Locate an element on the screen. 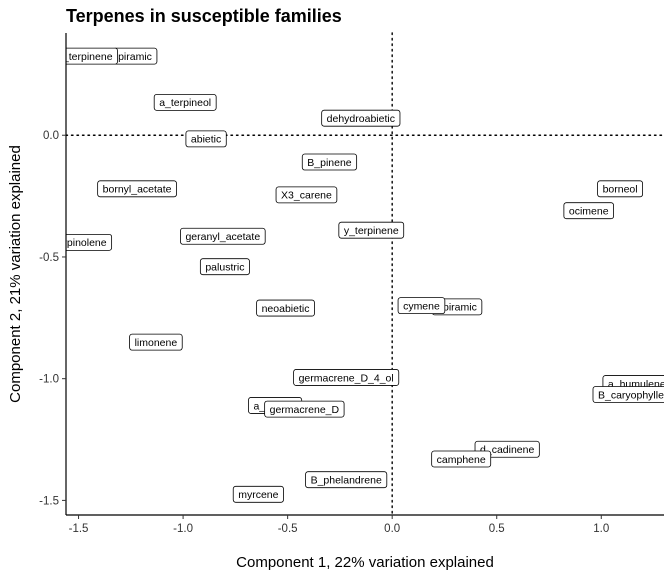 This screenshot has width=672, height=576. point-label-text: limonene is located at coordinates (156, 343).